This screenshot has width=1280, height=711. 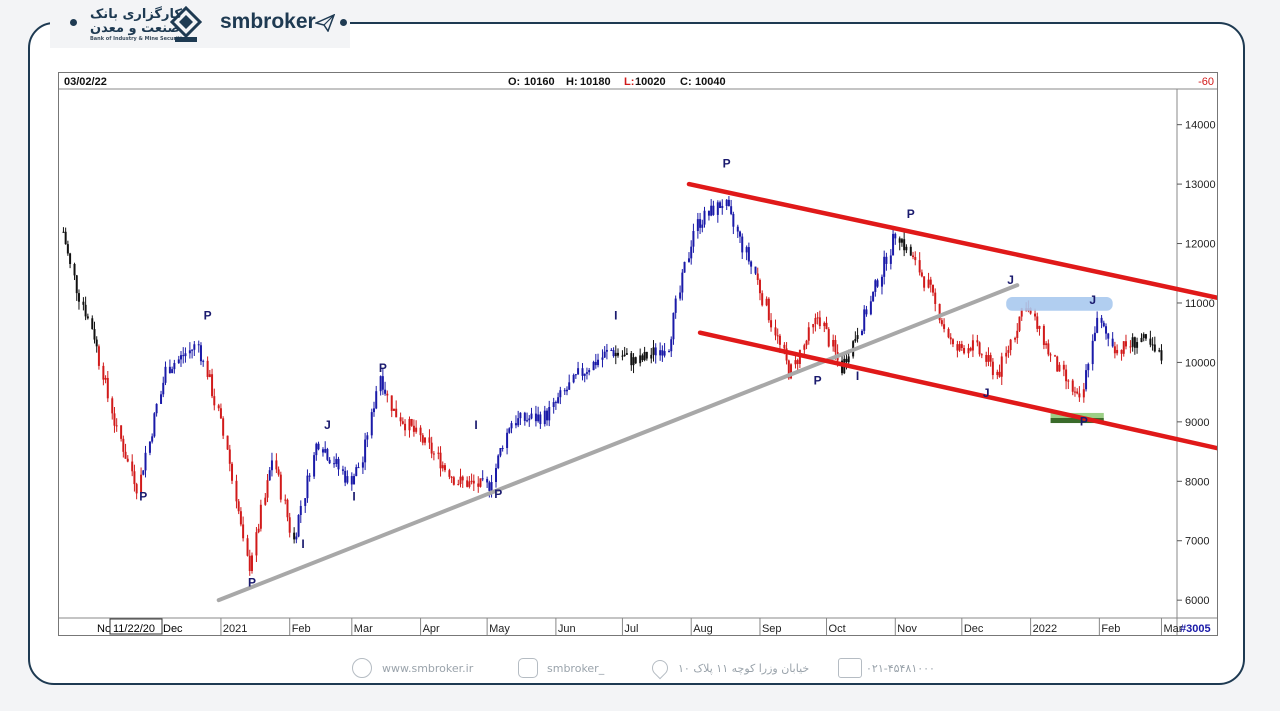 I want to click on location-icon, so click(x=660, y=668).